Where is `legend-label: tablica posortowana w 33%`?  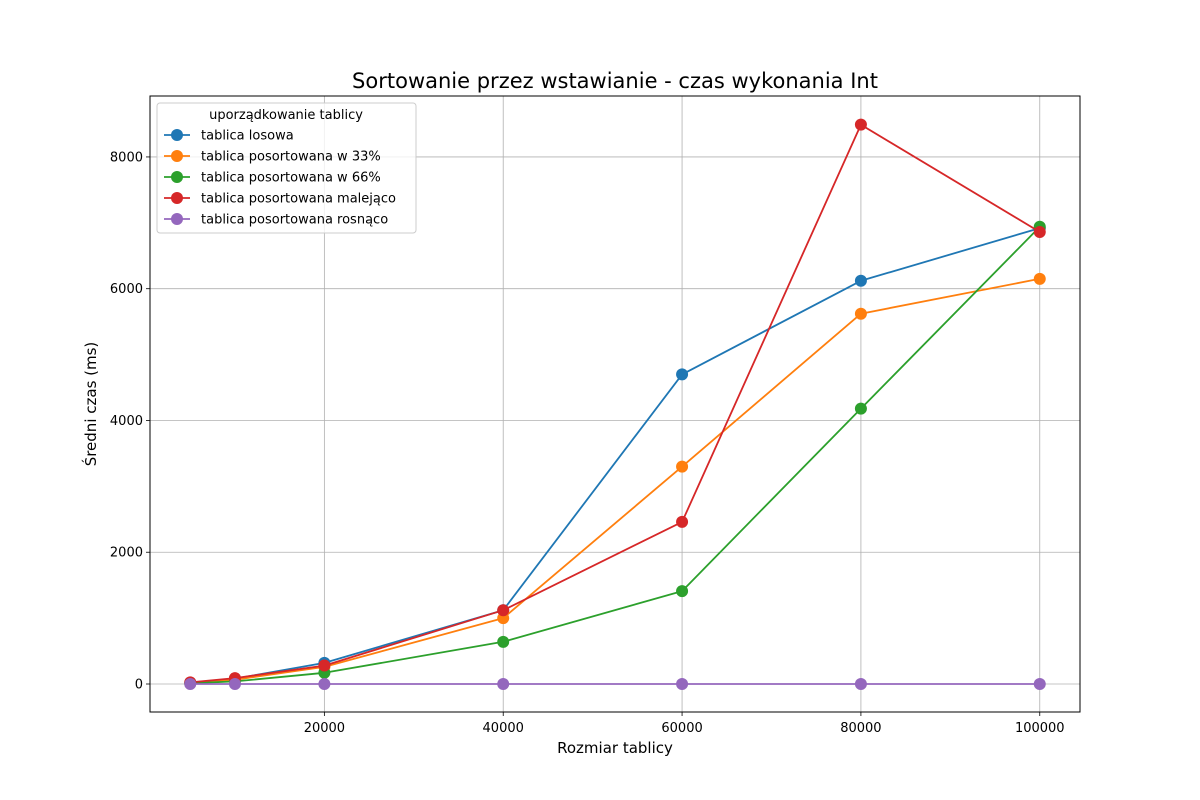
legend-label: tablica posortowana w 33% is located at coordinates (291, 157).